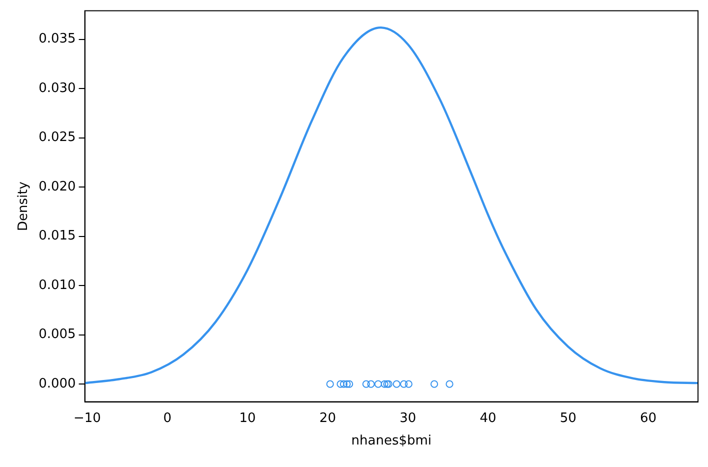  I want to click on x-axis-title: nhanes$bmi, so click(391, 441).